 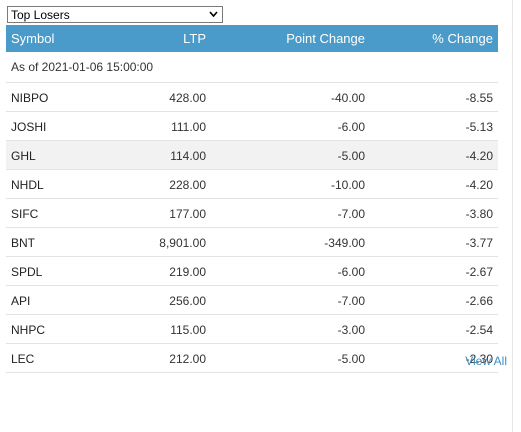 What do you see at coordinates (252, 126) in the screenshot?
I see `table-row: JOSHI 111.00 -6.00 -5.13` at bounding box center [252, 126].